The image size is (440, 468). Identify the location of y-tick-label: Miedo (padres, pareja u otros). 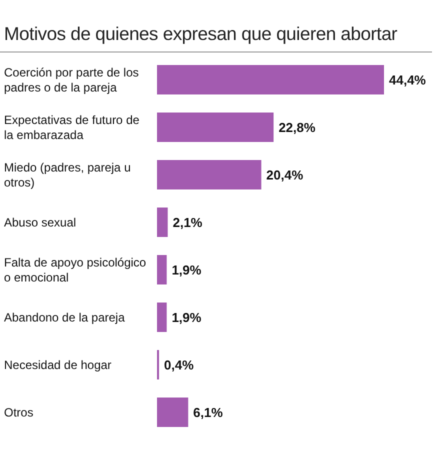
(67, 175).